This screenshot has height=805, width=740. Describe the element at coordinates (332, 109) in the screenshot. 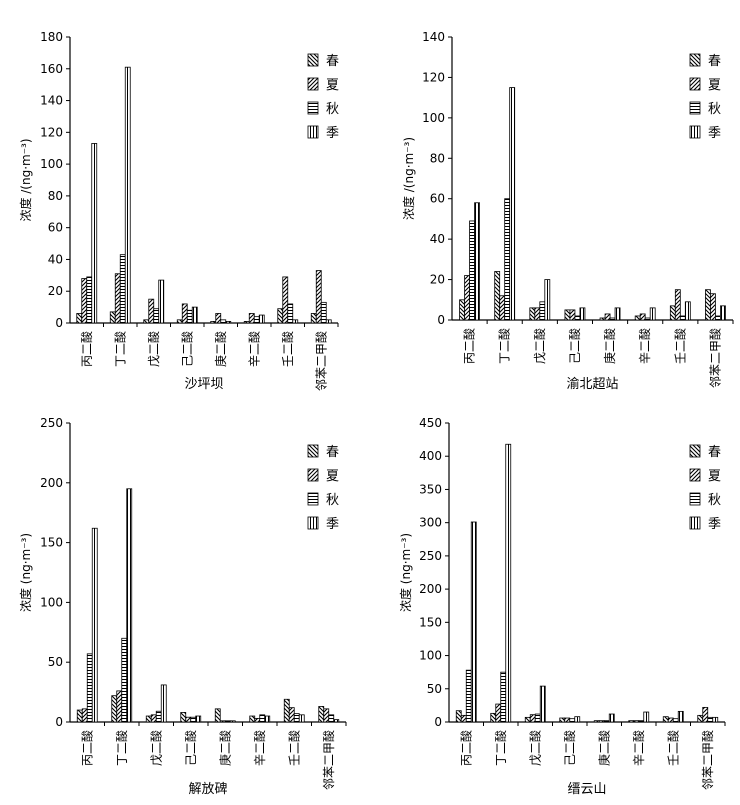

I see `legend-label: 秋` at that location.